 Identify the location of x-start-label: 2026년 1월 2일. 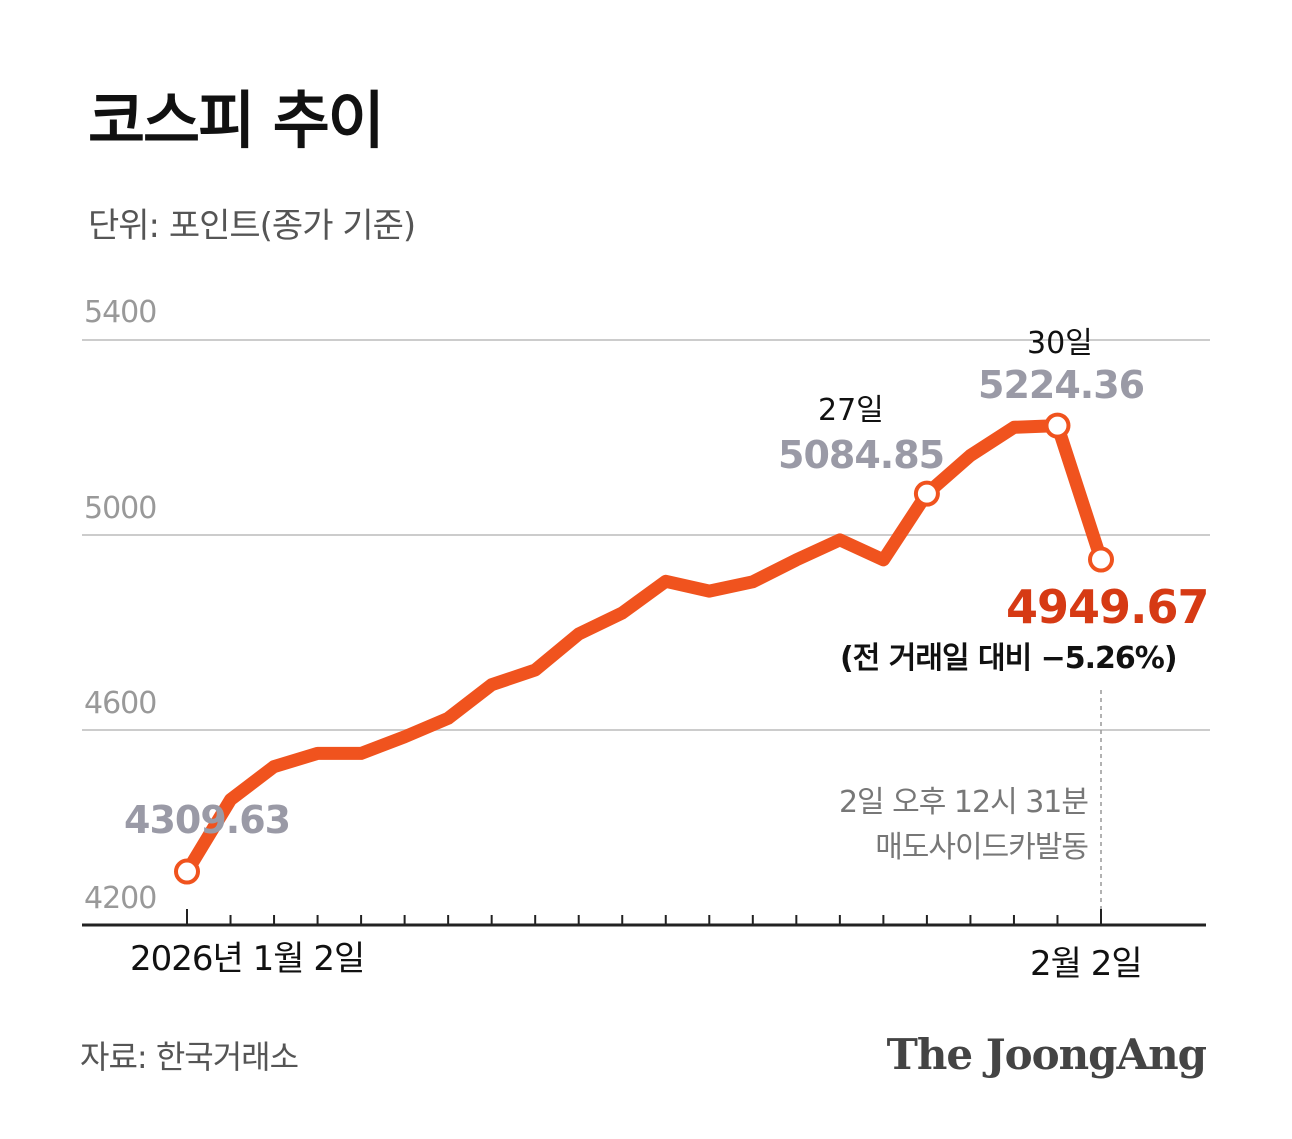
(247, 959).